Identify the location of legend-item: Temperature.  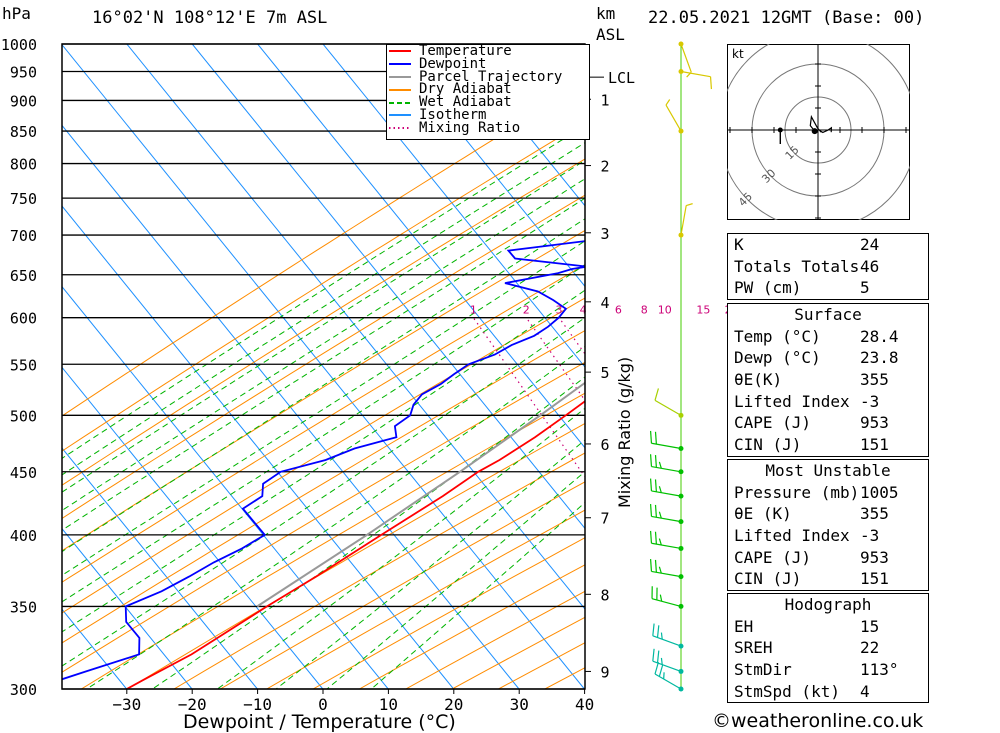
(488, 51).